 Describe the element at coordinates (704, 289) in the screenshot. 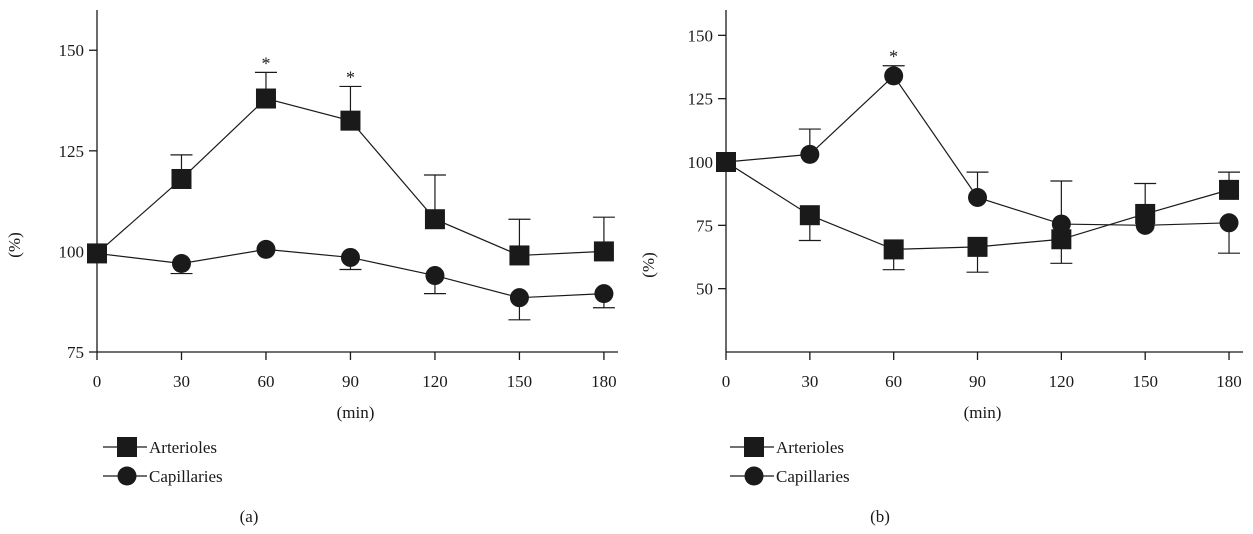

I see `y-tick-label: 50` at that location.